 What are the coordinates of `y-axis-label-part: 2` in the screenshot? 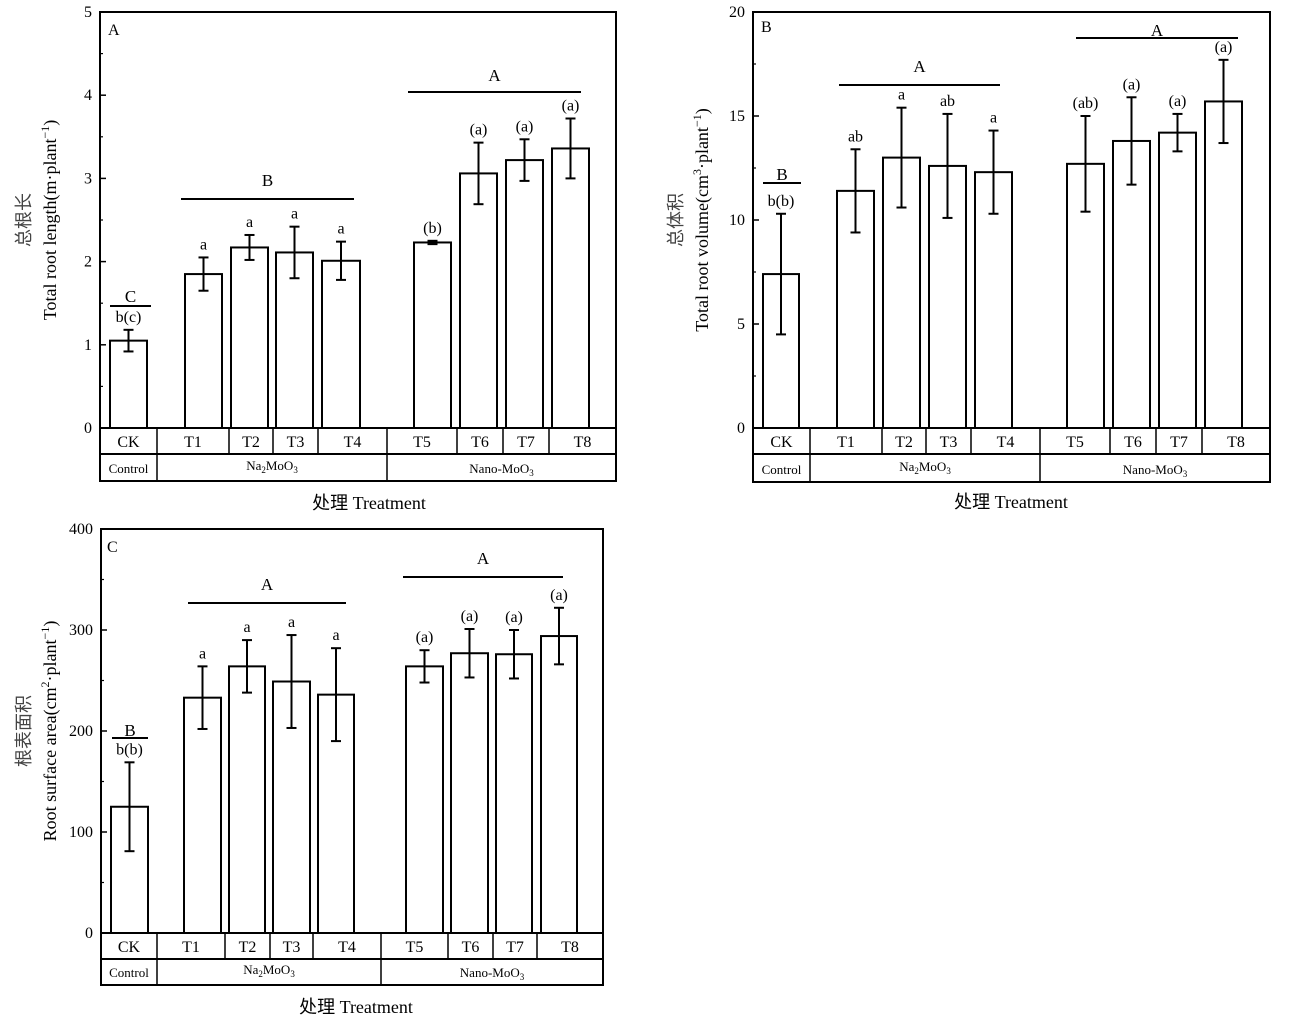 It's located at (45, 684).